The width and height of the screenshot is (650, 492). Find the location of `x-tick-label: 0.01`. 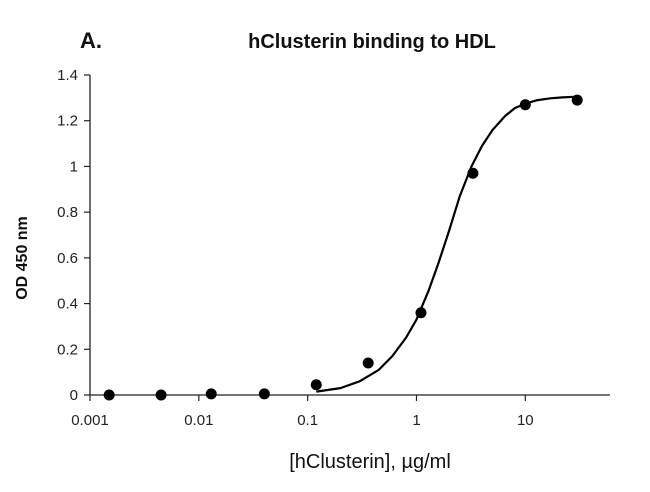

x-tick-label: 0.01 is located at coordinates (198, 420).